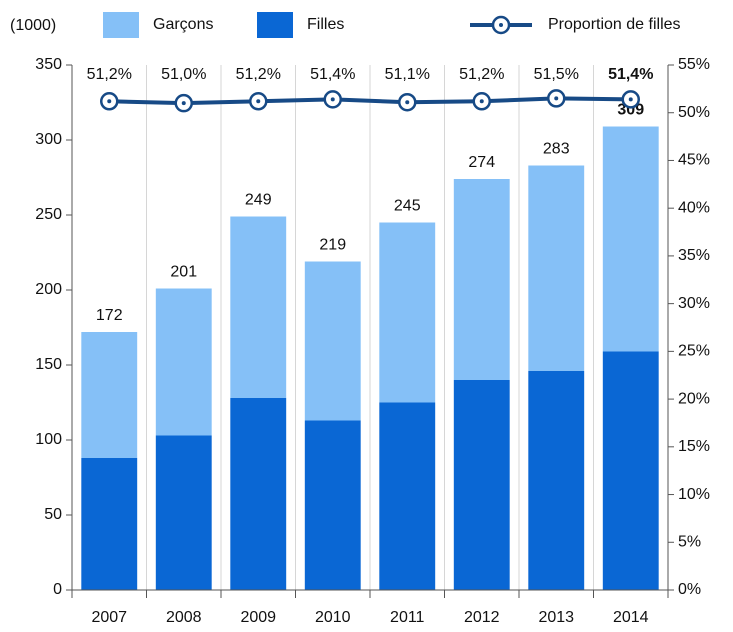  I want to click on y2-tick-label: 20%, so click(694, 398).